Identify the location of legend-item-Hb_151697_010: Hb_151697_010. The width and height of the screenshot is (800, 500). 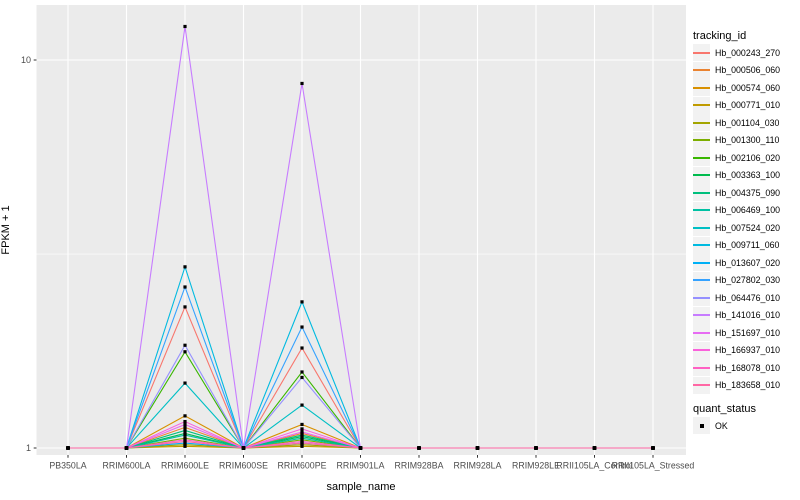
(746, 333).